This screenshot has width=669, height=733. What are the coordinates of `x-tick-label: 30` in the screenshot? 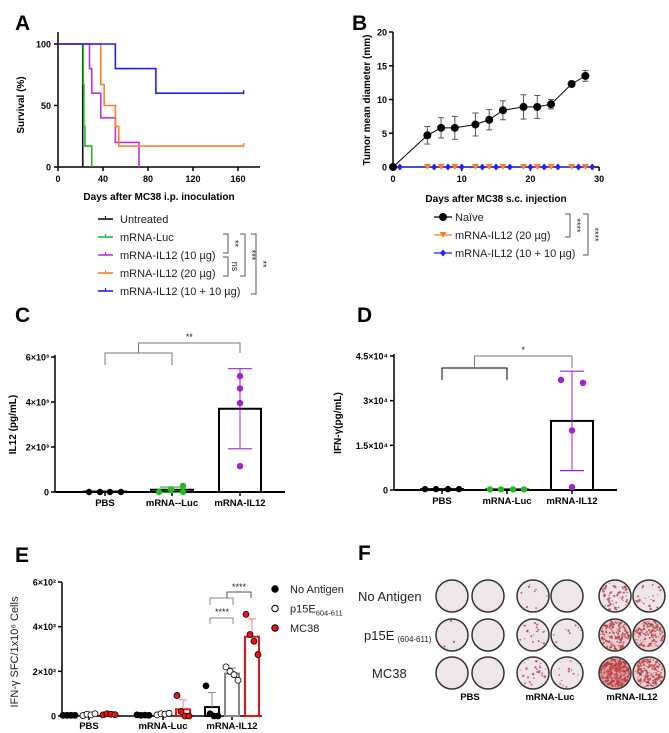 It's located at (599, 179).